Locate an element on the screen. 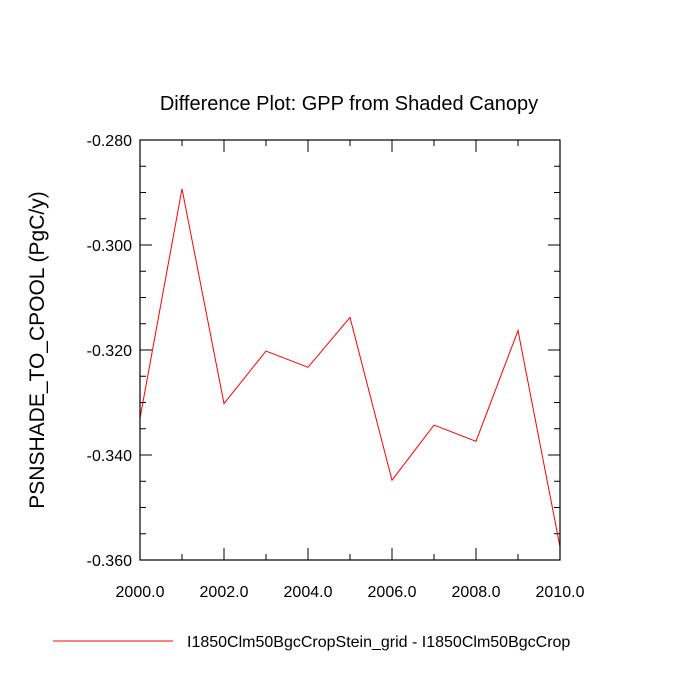 Image resolution: width=700 pixels, height=700 pixels. y-tick-label: -0.320 is located at coordinates (109, 351).